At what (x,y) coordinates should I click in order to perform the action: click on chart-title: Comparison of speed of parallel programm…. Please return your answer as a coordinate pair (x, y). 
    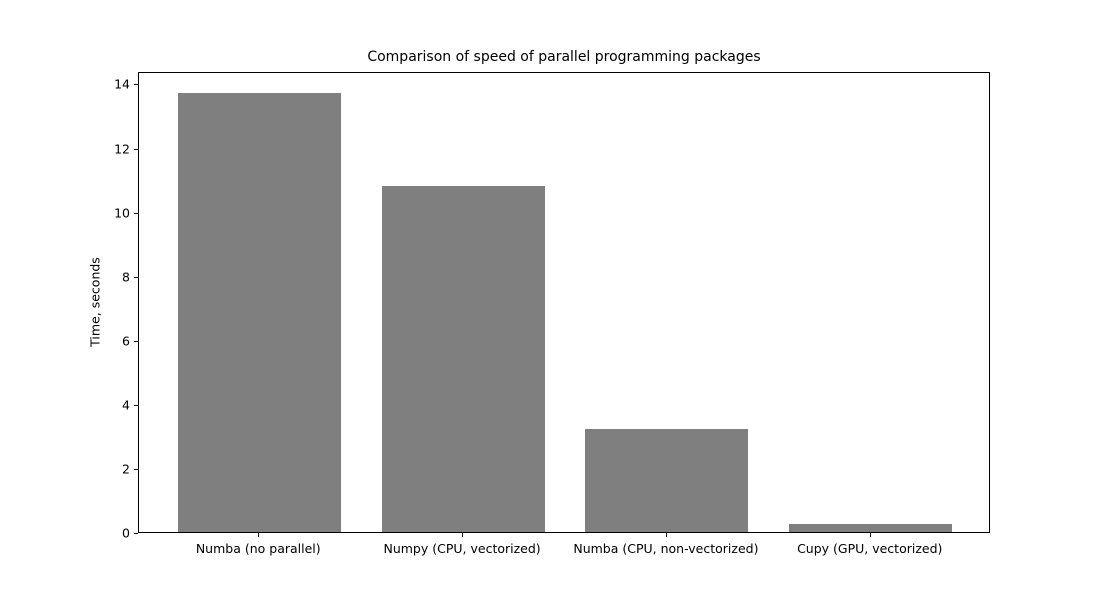
    Looking at the image, I should click on (564, 57).